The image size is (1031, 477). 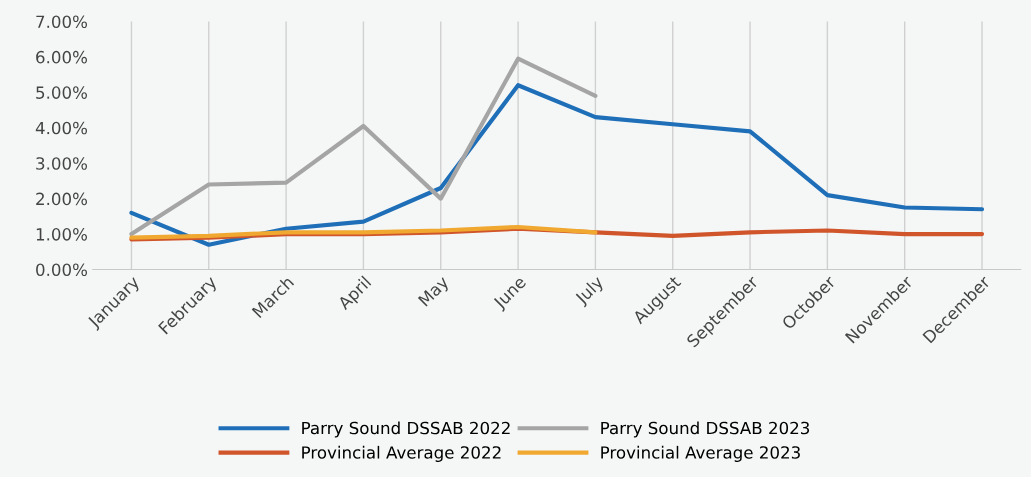 I want to click on y-tick-label: 6.00%, so click(x=62, y=57).